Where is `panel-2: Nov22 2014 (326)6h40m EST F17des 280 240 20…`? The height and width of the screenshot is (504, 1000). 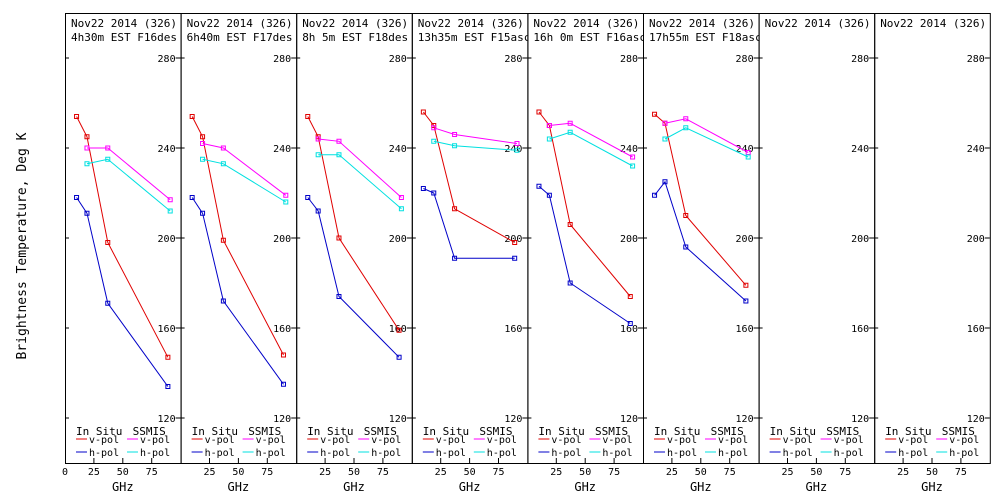
panel-2: Nov22 2014 (326)6h40m EST F17des 280 240 20… is located at coordinates (239, 253).